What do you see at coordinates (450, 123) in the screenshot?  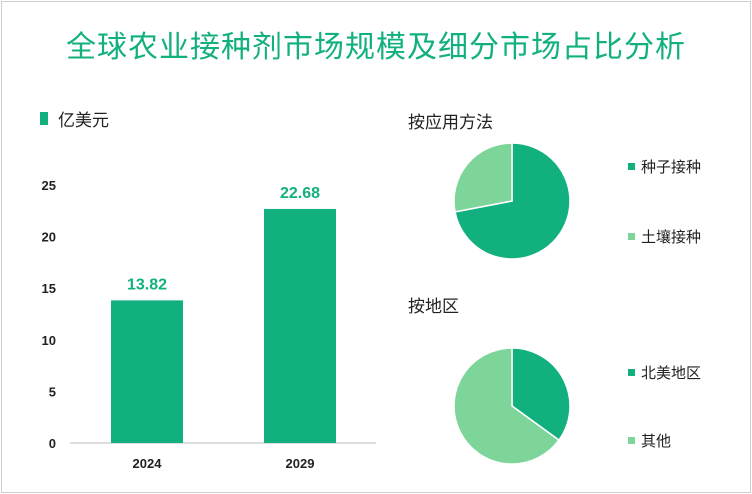 I see `pie1-title: 按应用方法` at bounding box center [450, 123].